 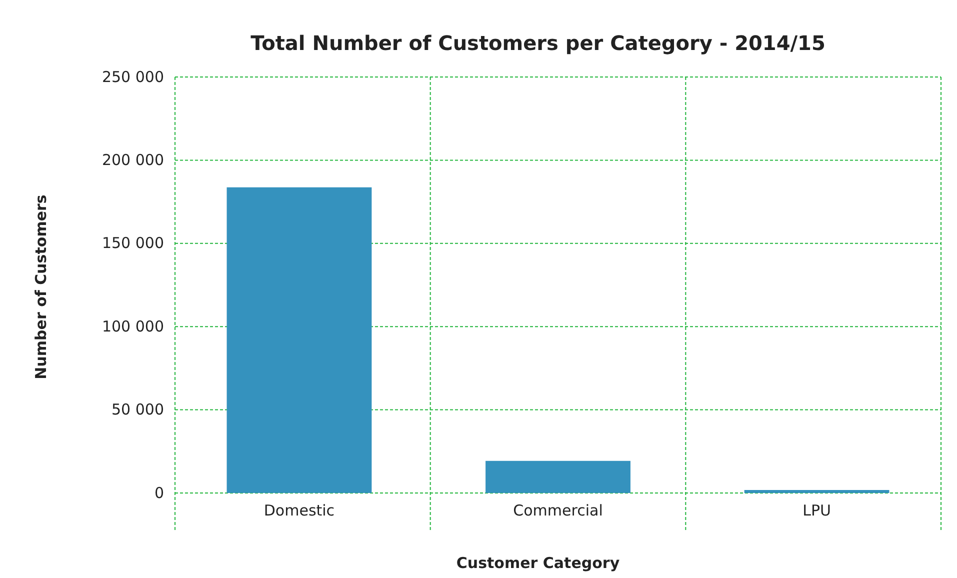 What do you see at coordinates (133, 160) in the screenshot?
I see `y-tick-label: 200 000` at bounding box center [133, 160].